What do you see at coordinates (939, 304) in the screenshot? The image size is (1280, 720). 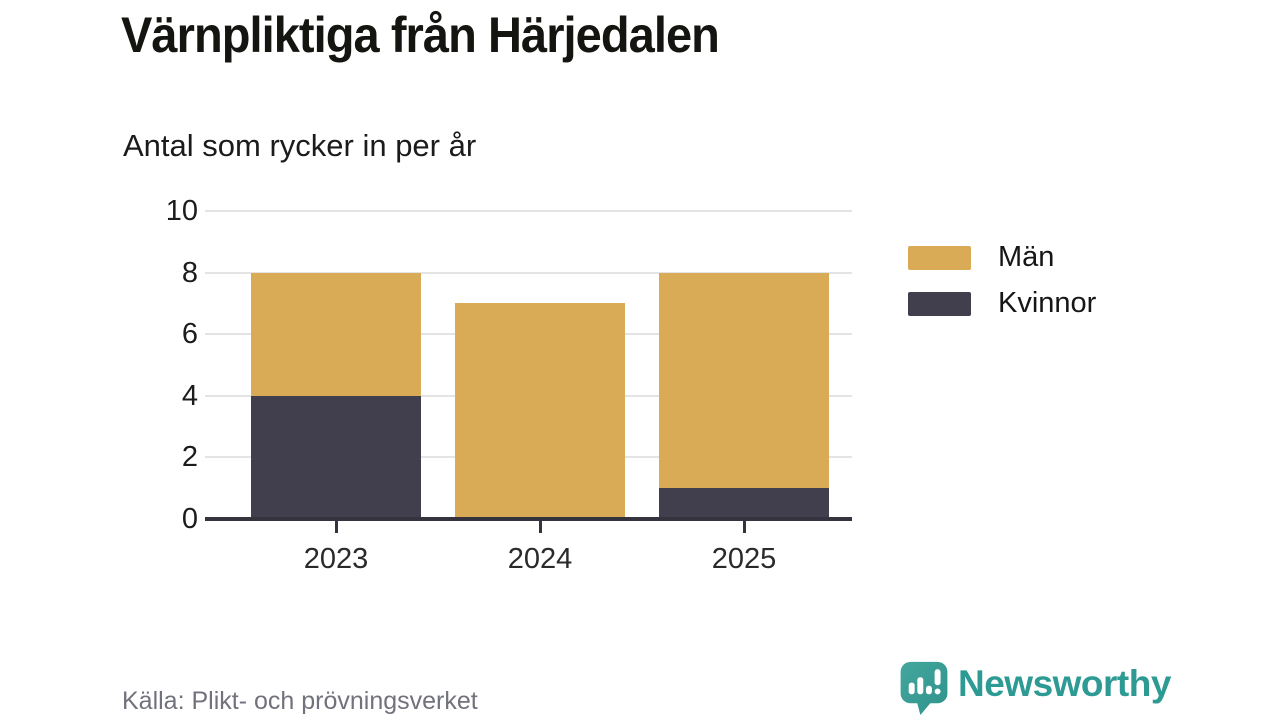 I see `legend-swatch-kvinnor` at bounding box center [939, 304].